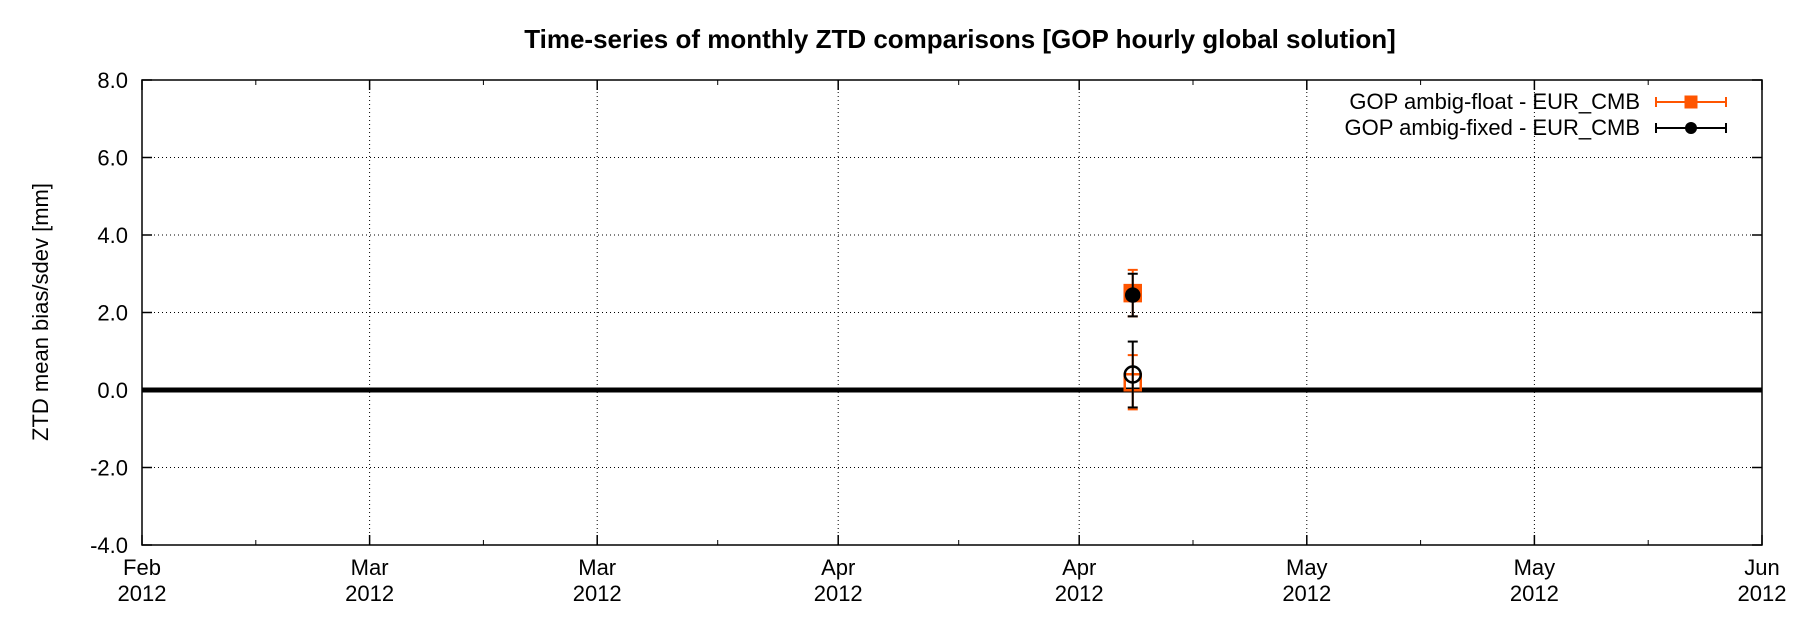 The height and width of the screenshot is (629, 1800). I want to click on y-tick-label: 2.0, so click(112, 313).